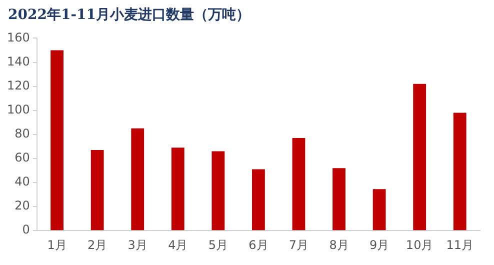 The image size is (494, 265). I want to click on x-tick-label: 7月, so click(298, 245).